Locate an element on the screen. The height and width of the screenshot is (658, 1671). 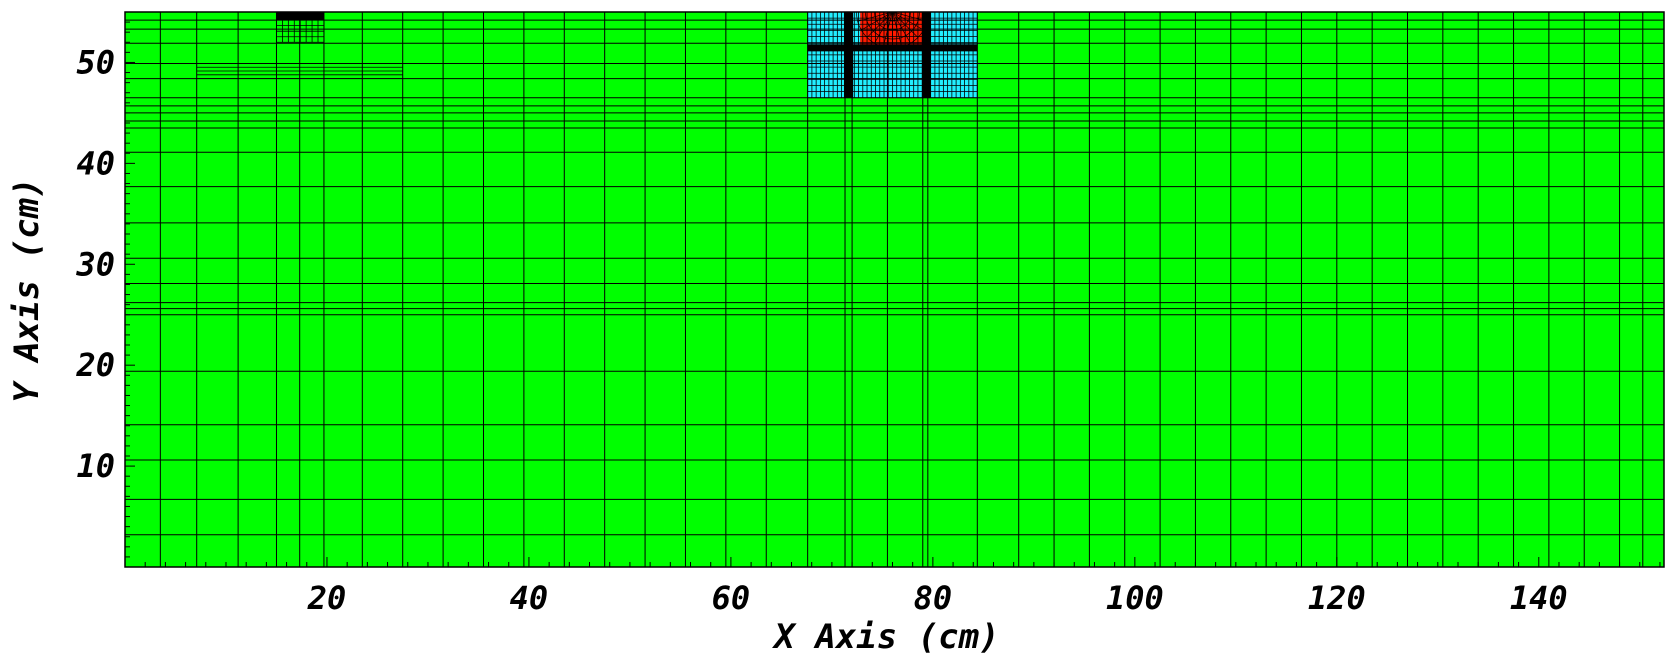
x-tick-label: 40 is located at coordinates (529, 598).